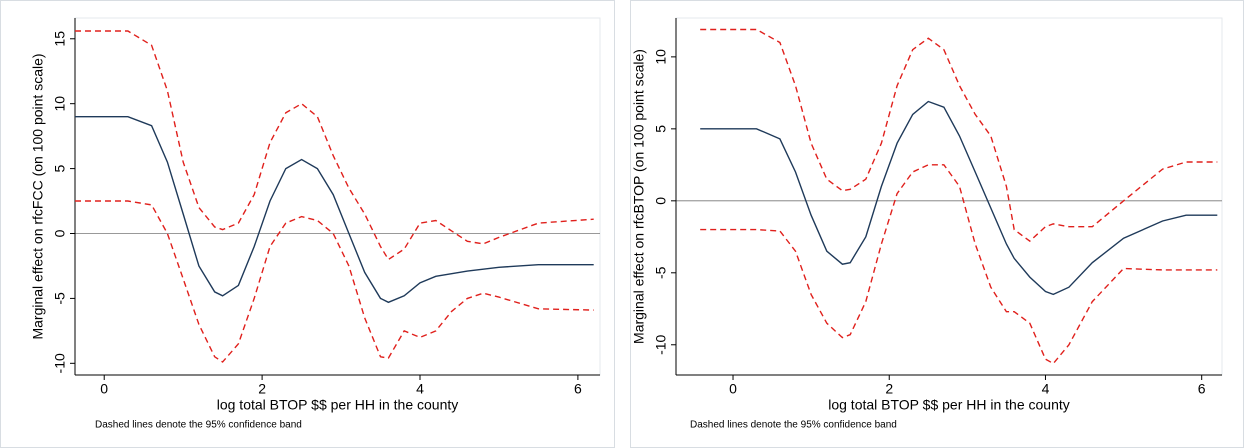 This screenshot has width=1244, height=448. Describe the element at coordinates (60, 39) in the screenshot. I see `y-tick-label: 15` at that location.